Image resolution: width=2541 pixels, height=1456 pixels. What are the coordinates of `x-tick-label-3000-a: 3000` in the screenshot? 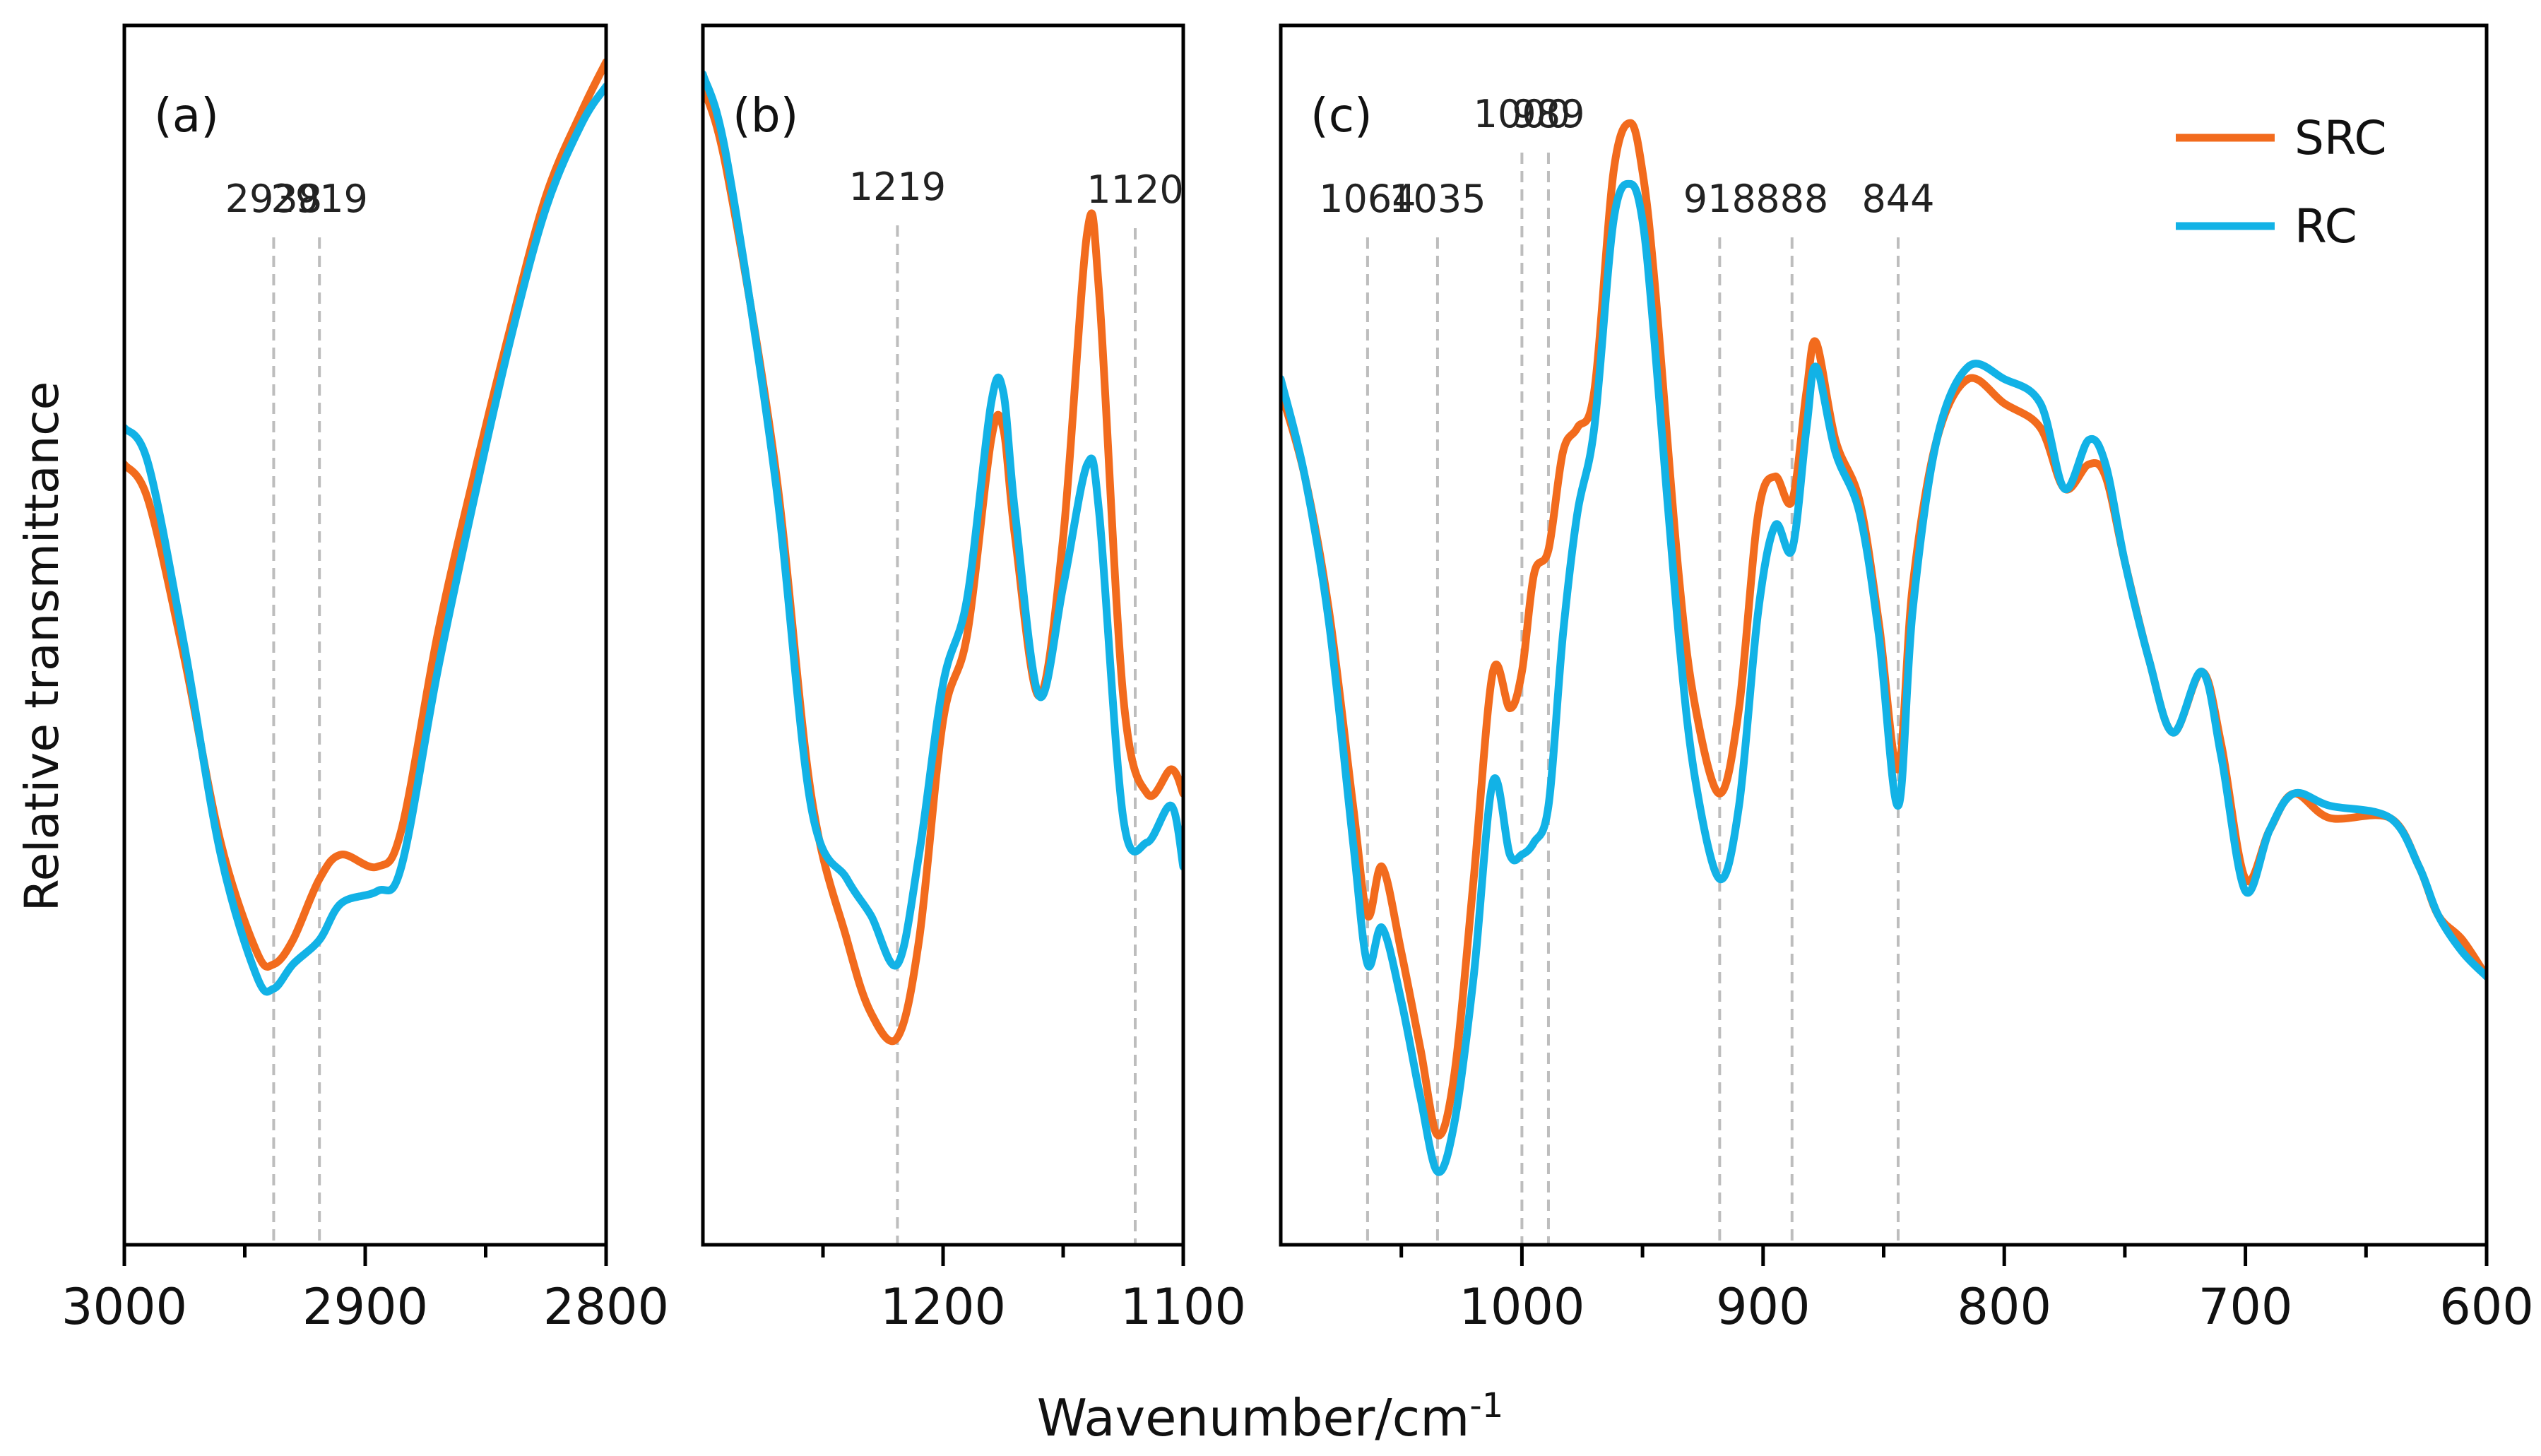 It's located at (124, 1307).